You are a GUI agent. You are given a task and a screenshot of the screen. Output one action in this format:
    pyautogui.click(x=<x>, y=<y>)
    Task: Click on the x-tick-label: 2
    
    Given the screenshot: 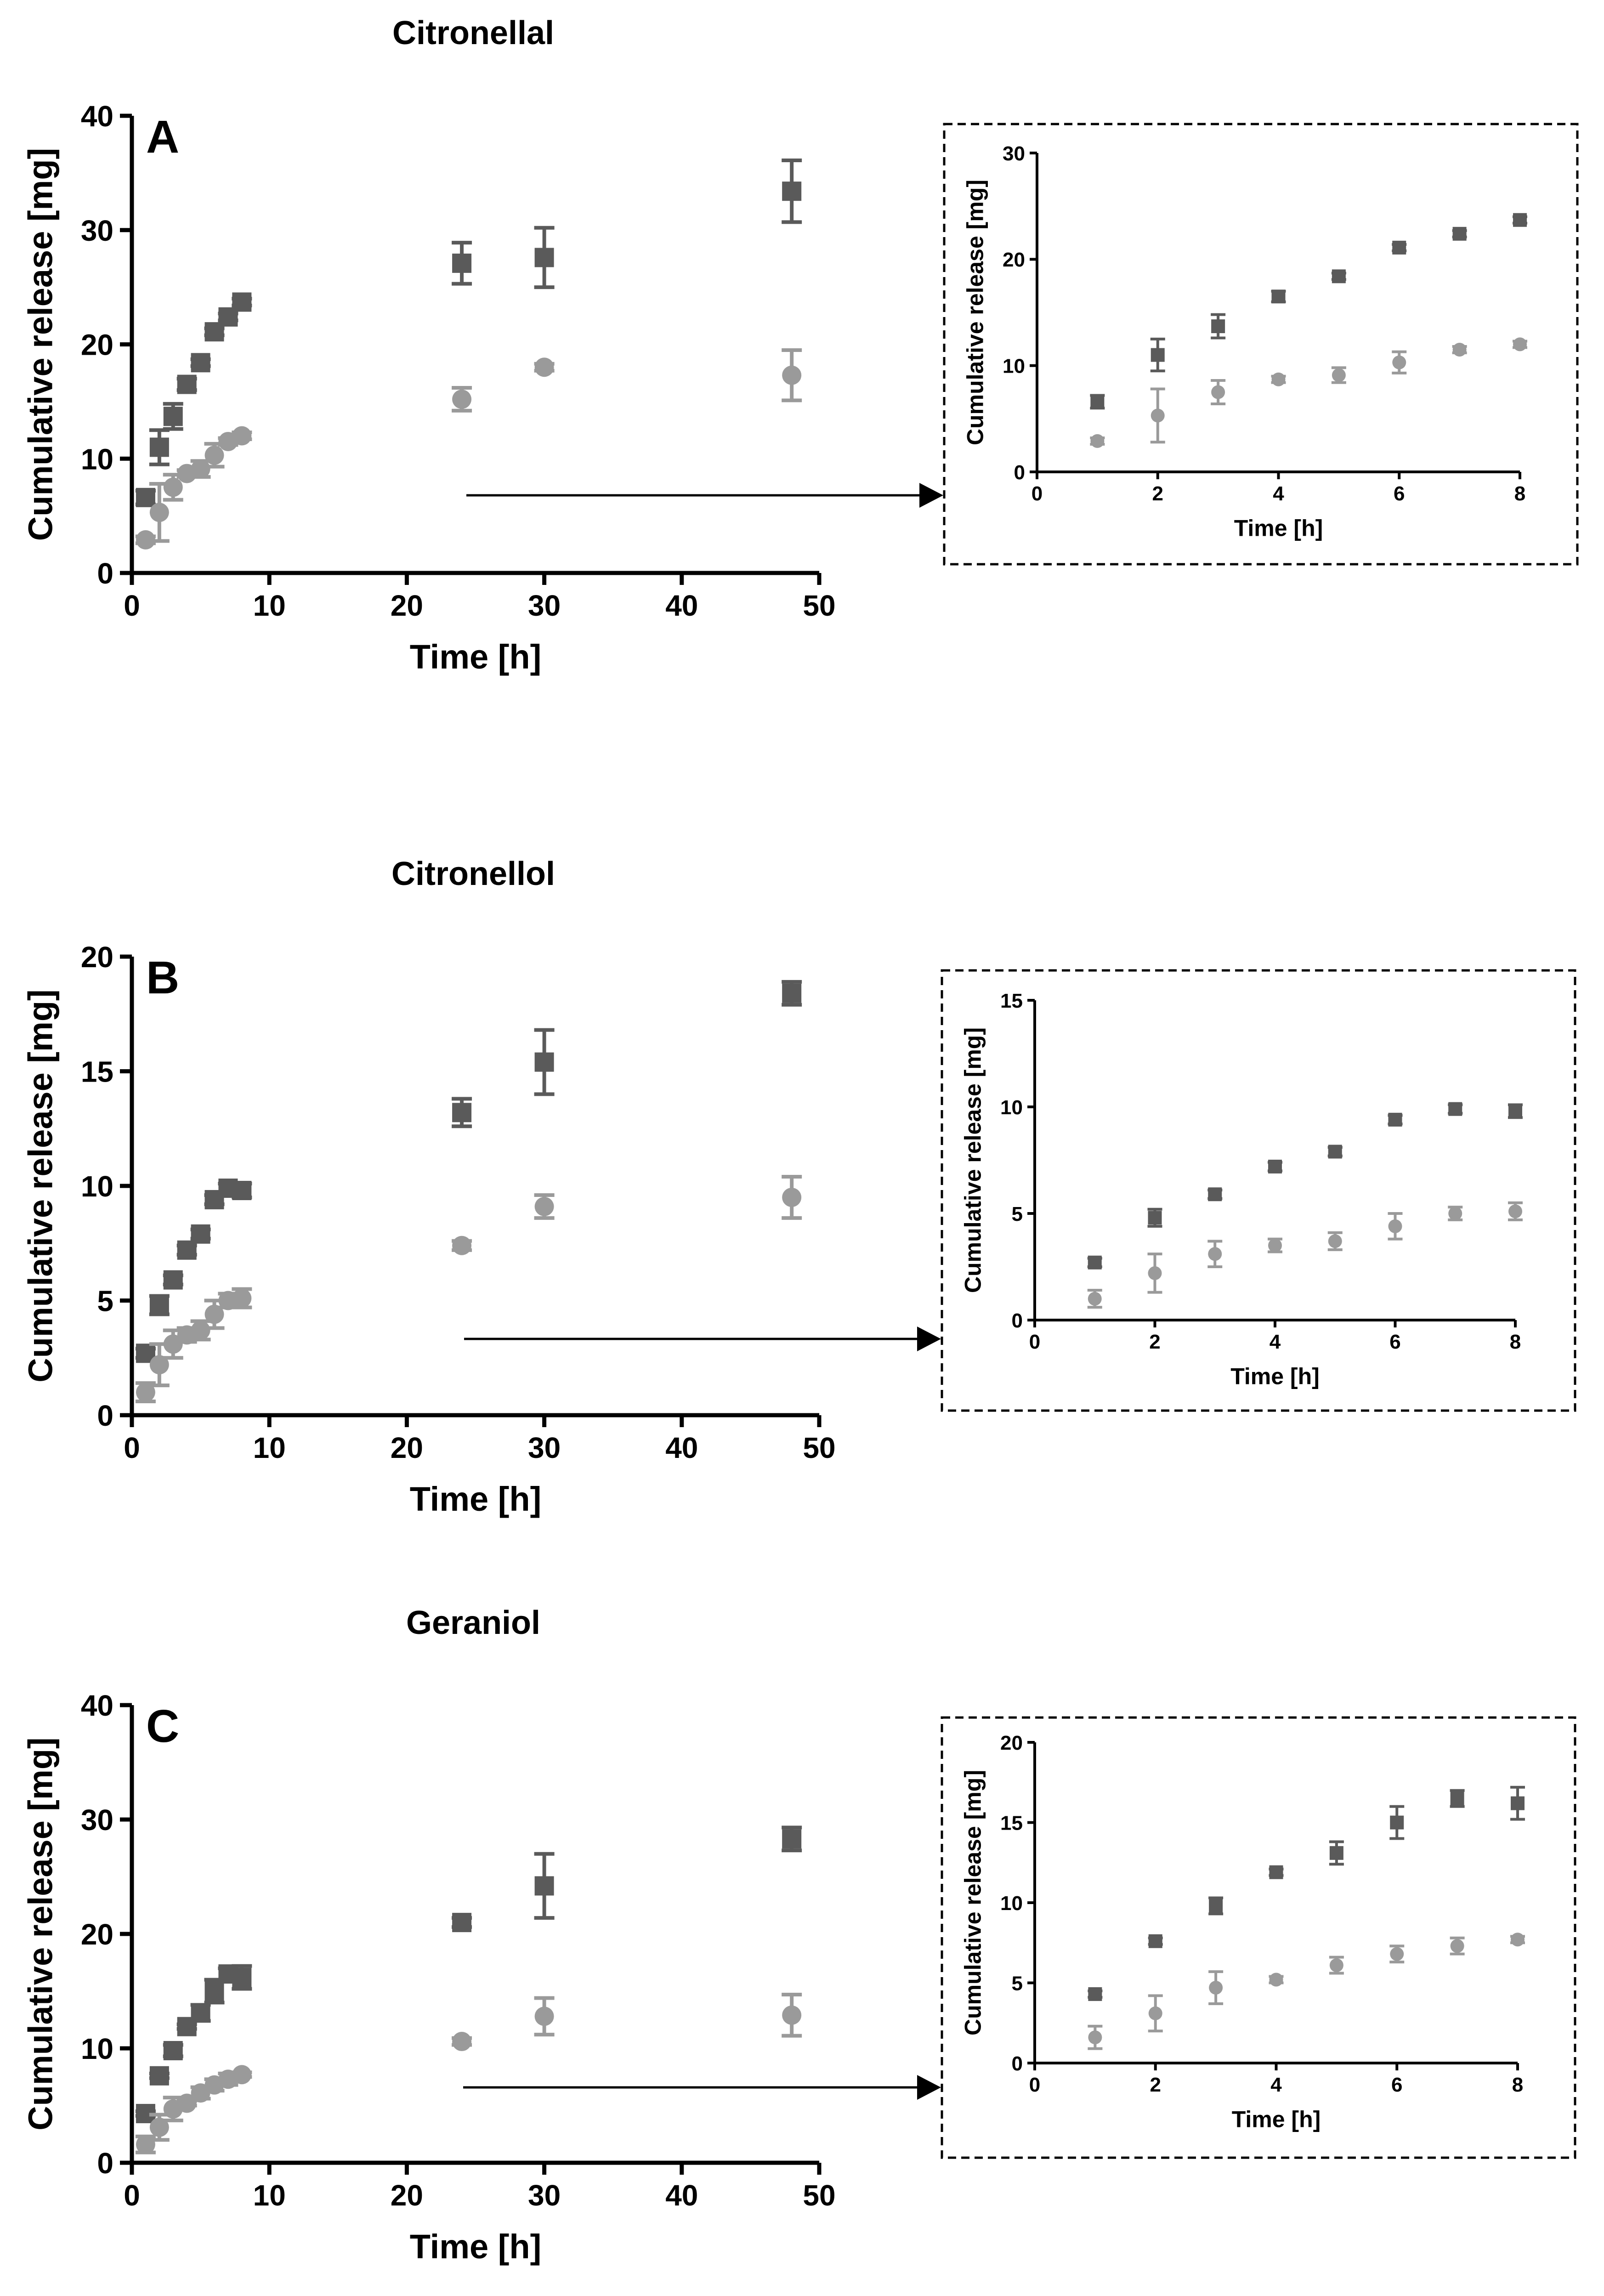 What is the action you would take?
    pyautogui.click(x=1155, y=2085)
    